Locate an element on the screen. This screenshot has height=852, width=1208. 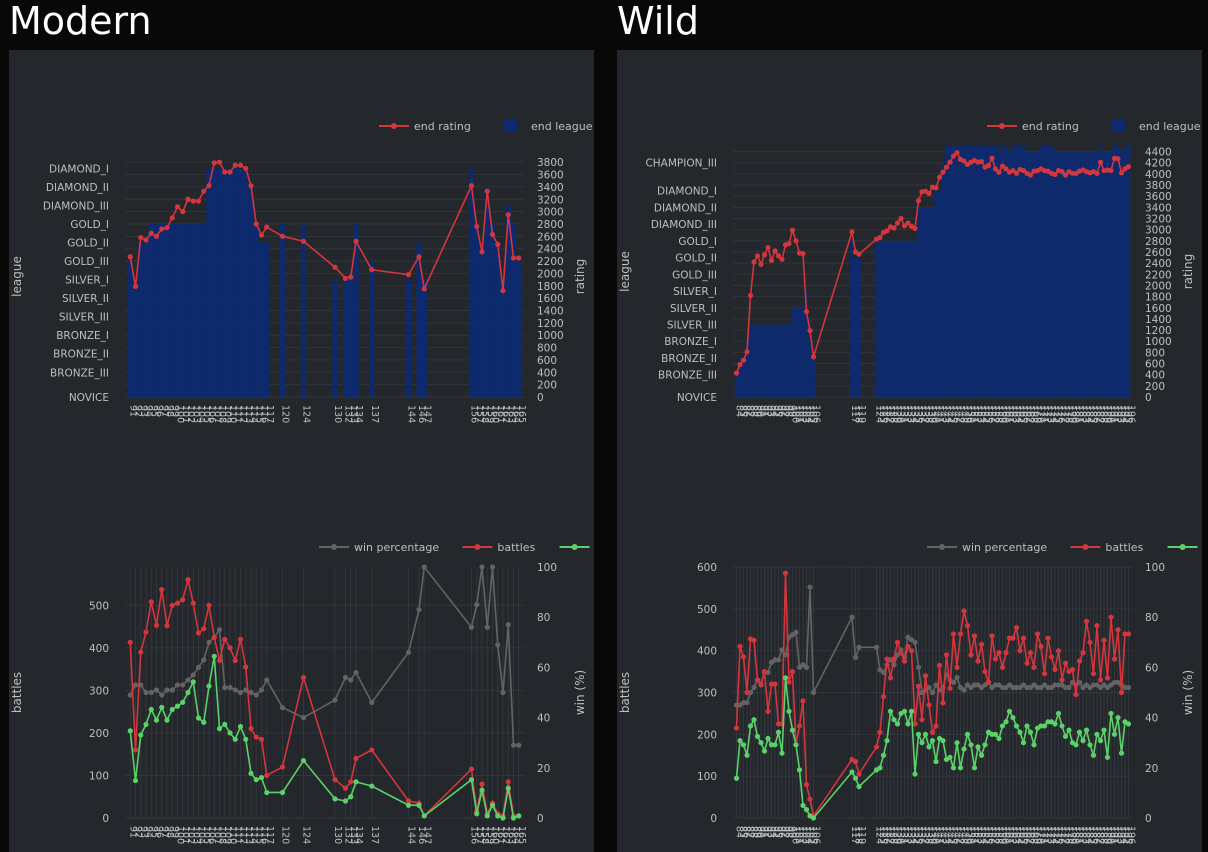
x-tick: 170 is located at coordinates (1040, 835).